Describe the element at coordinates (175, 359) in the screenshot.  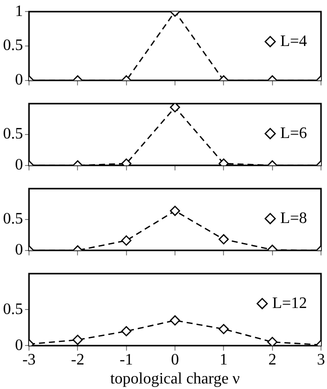
I see `x-tick-label: 0` at that location.